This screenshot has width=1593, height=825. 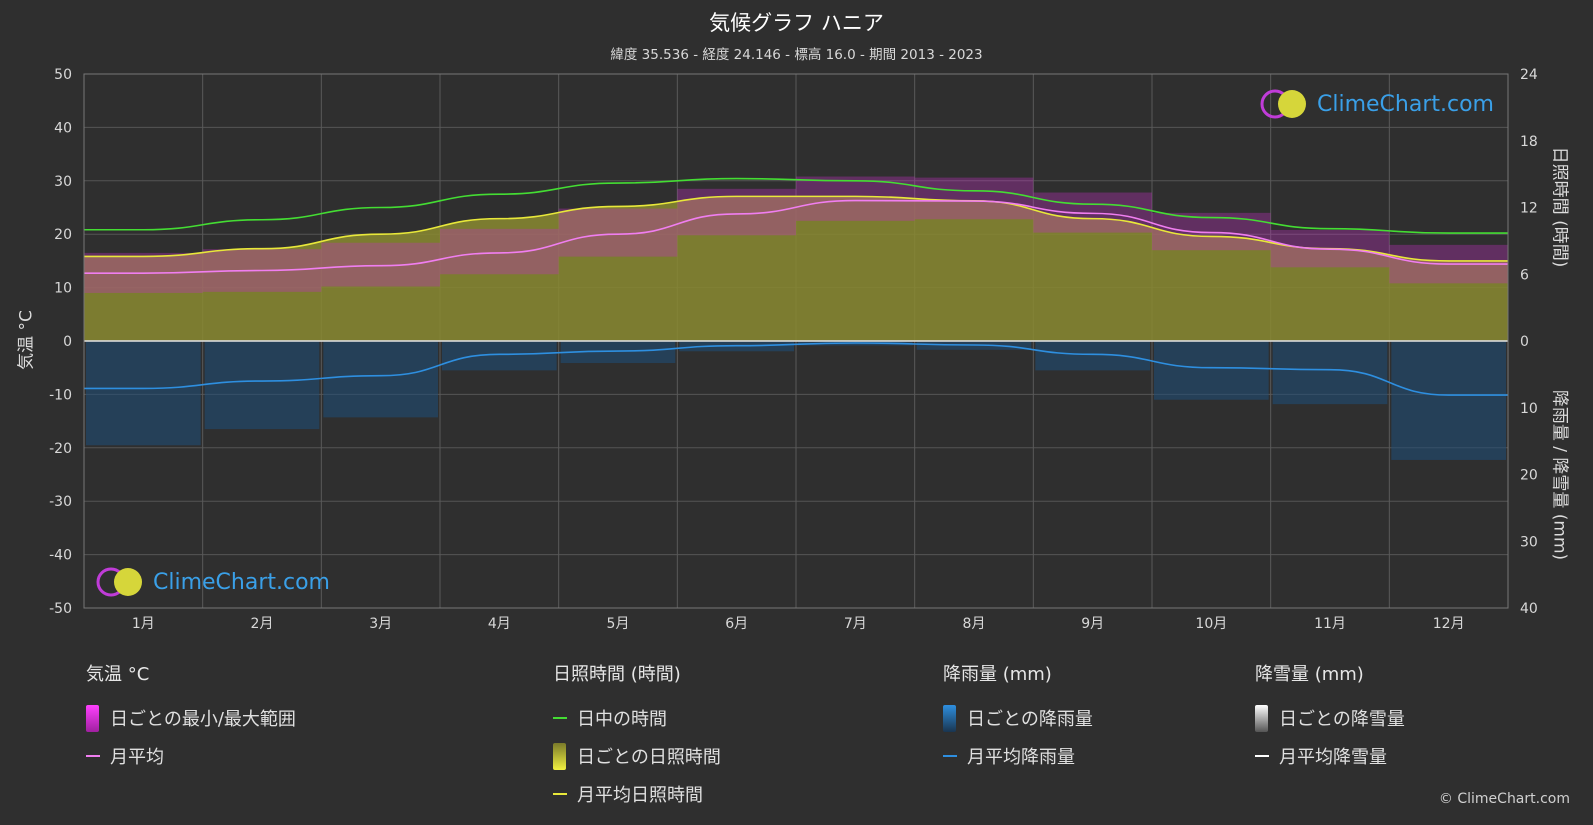 What do you see at coordinates (60, 609) in the screenshot?
I see `y-tick-left: -50` at bounding box center [60, 609].